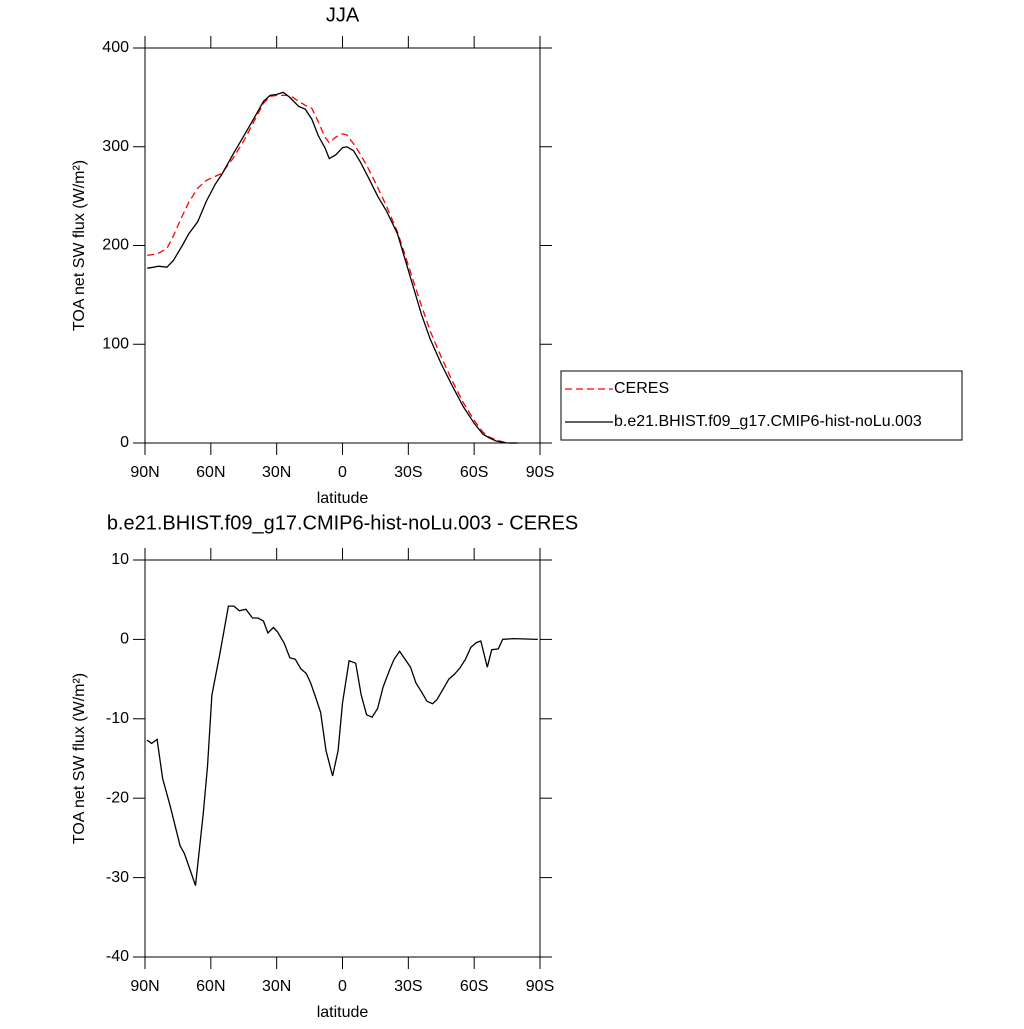  What do you see at coordinates (117, 797) in the screenshot?
I see `y-tick-label: -20` at bounding box center [117, 797].